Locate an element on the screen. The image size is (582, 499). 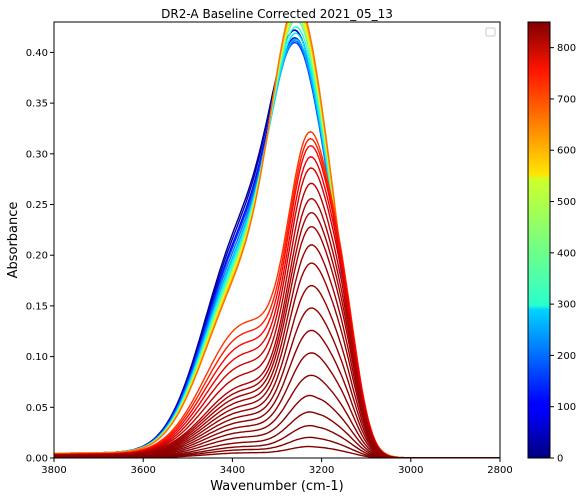
y-tick-label: 0.40 is located at coordinates (37, 53).